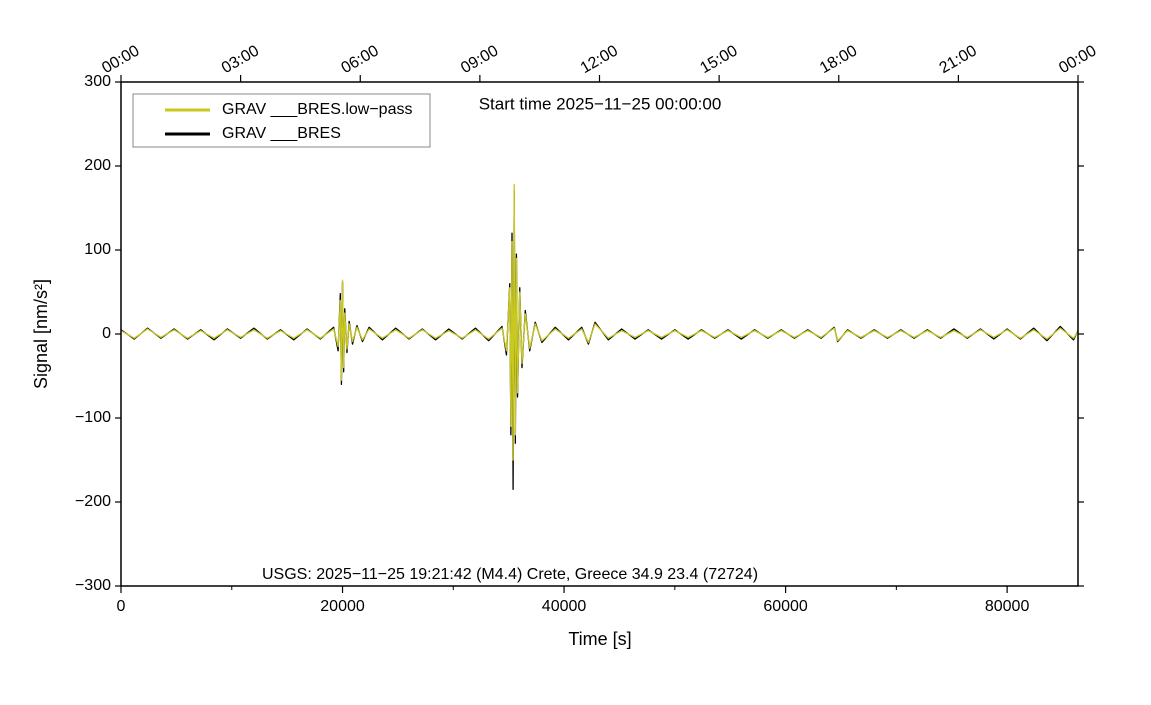 Image resolution: width=1151 pixels, height=705 pixels. Describe the element at coordinates (281, 133) in the screenshot. I see `legend-label: GRAV ___BRES` at that location.